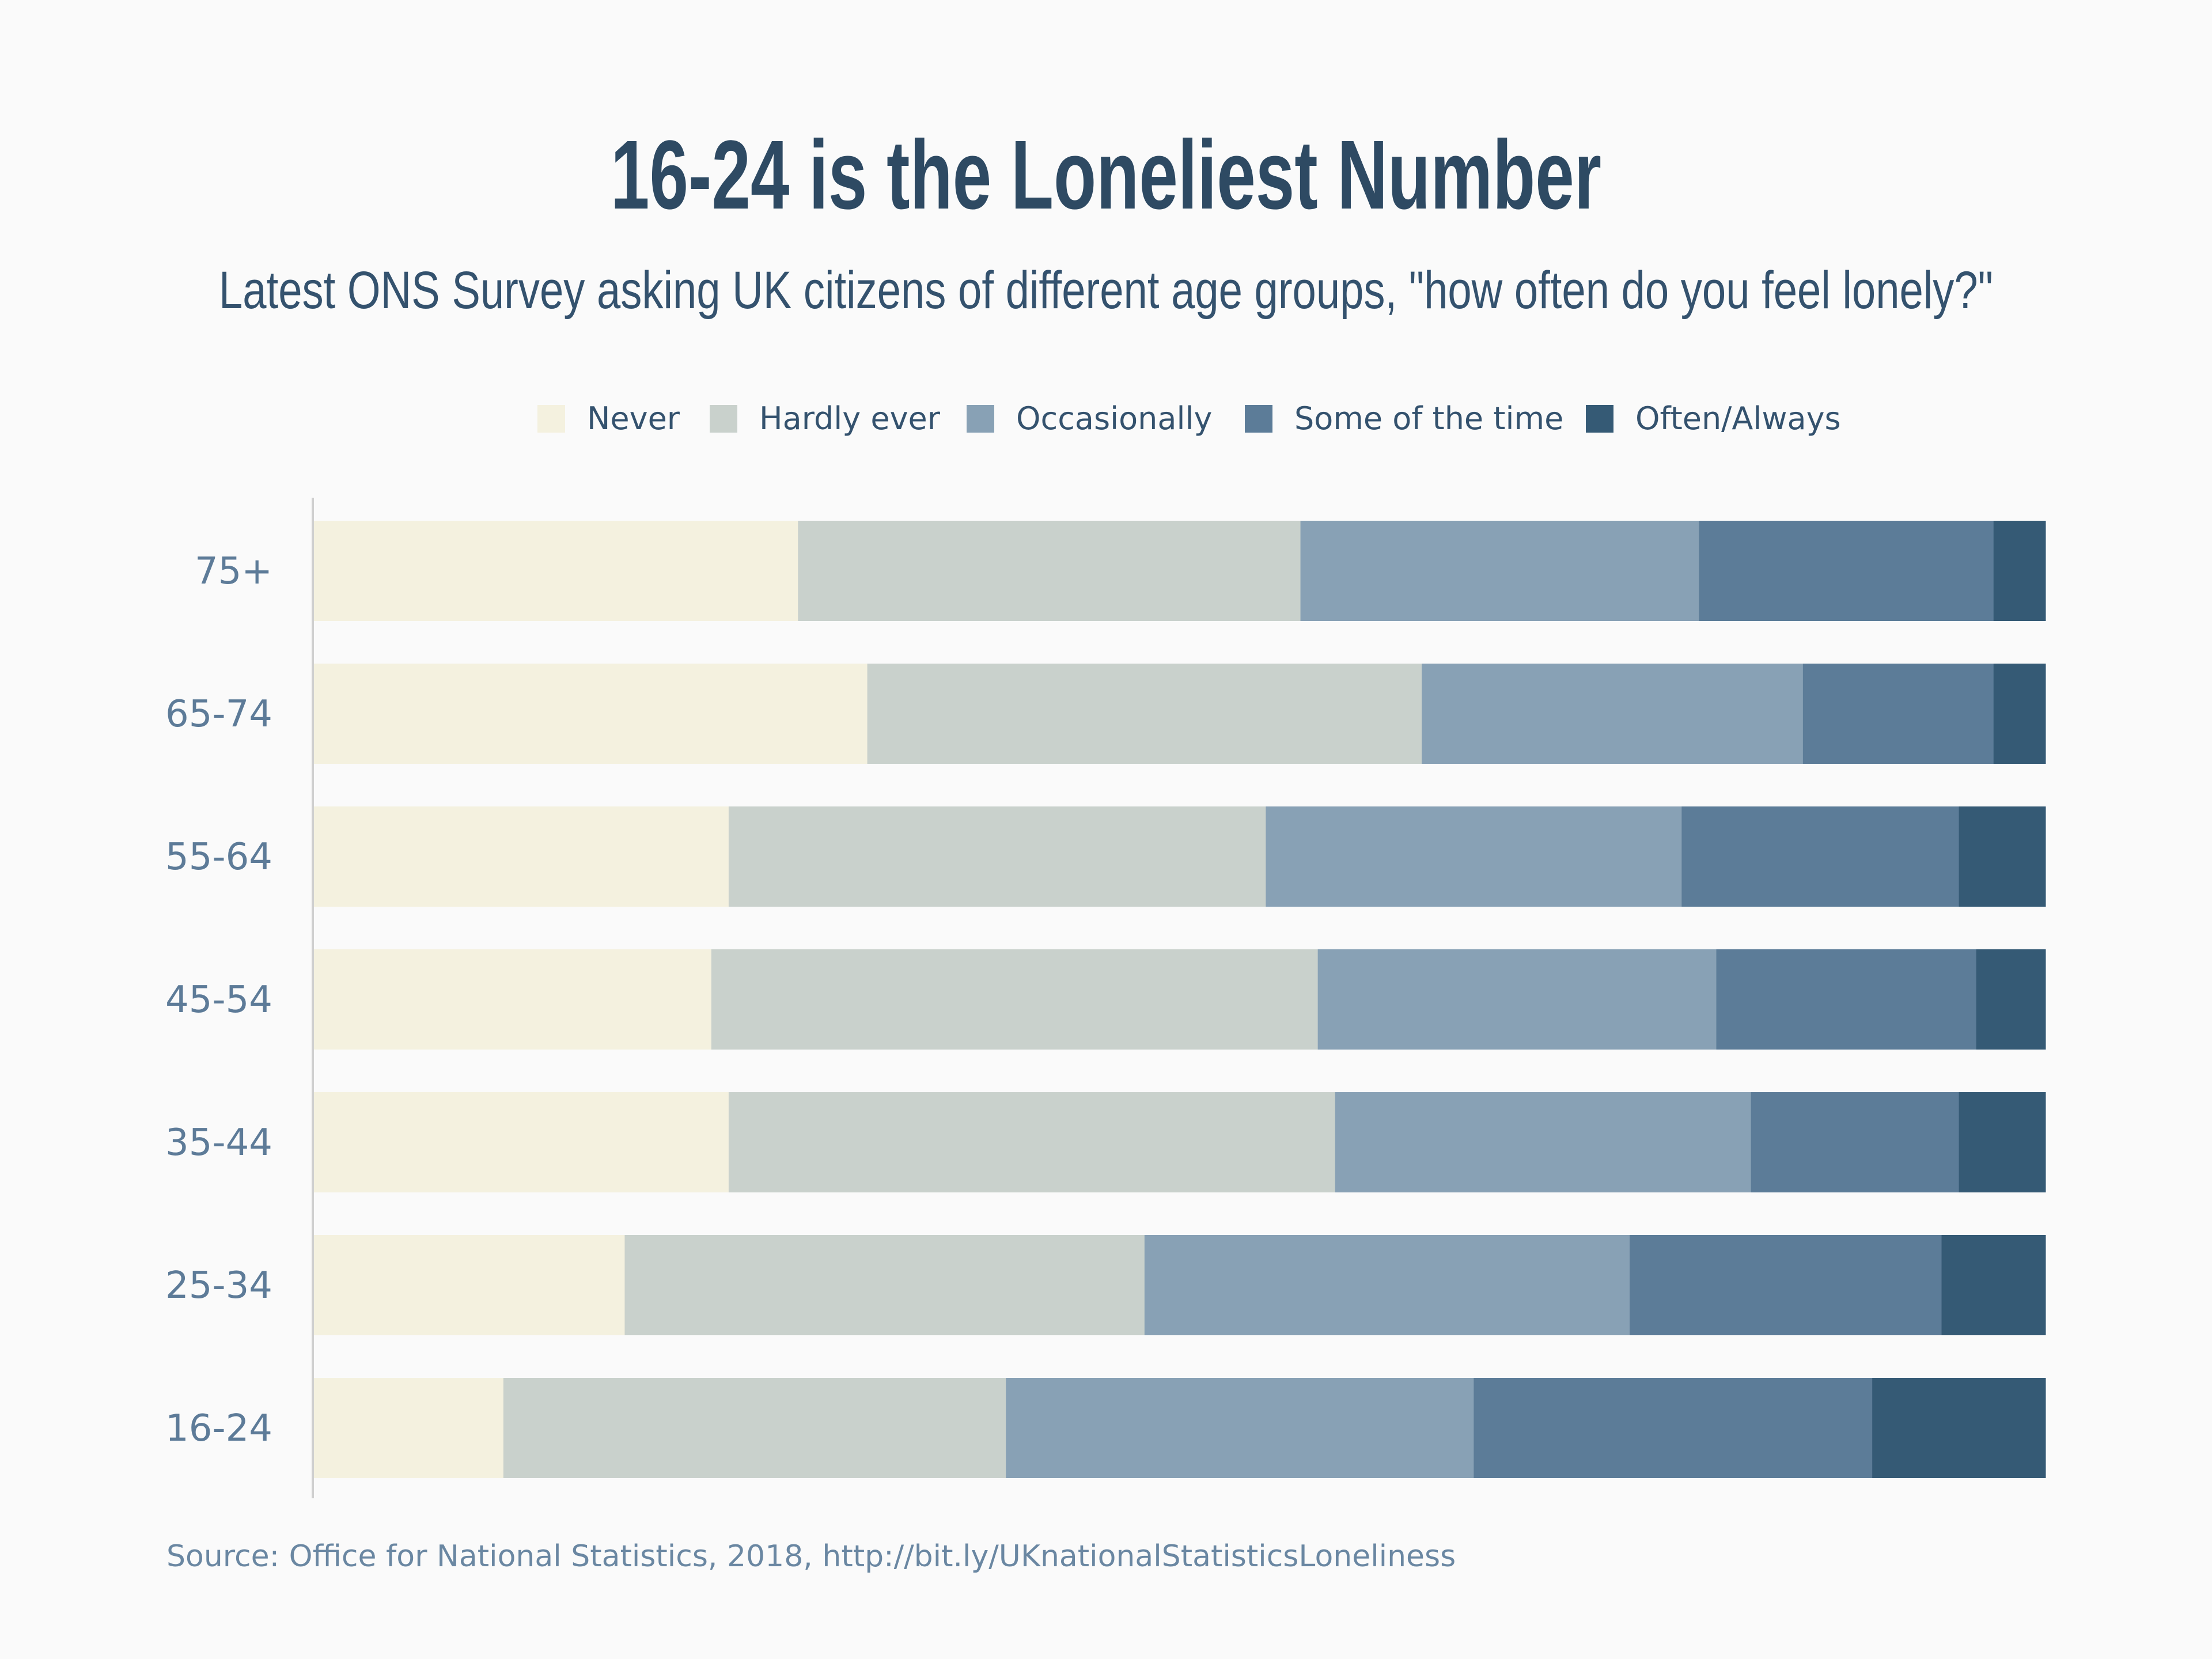 Image resolution: width=2212 pixels, height=1659 pixels. What do you see at coordinates (850, 418) in the screenshot?
I see `legend-label: Hardly ever` at bounding box center [850, 418].